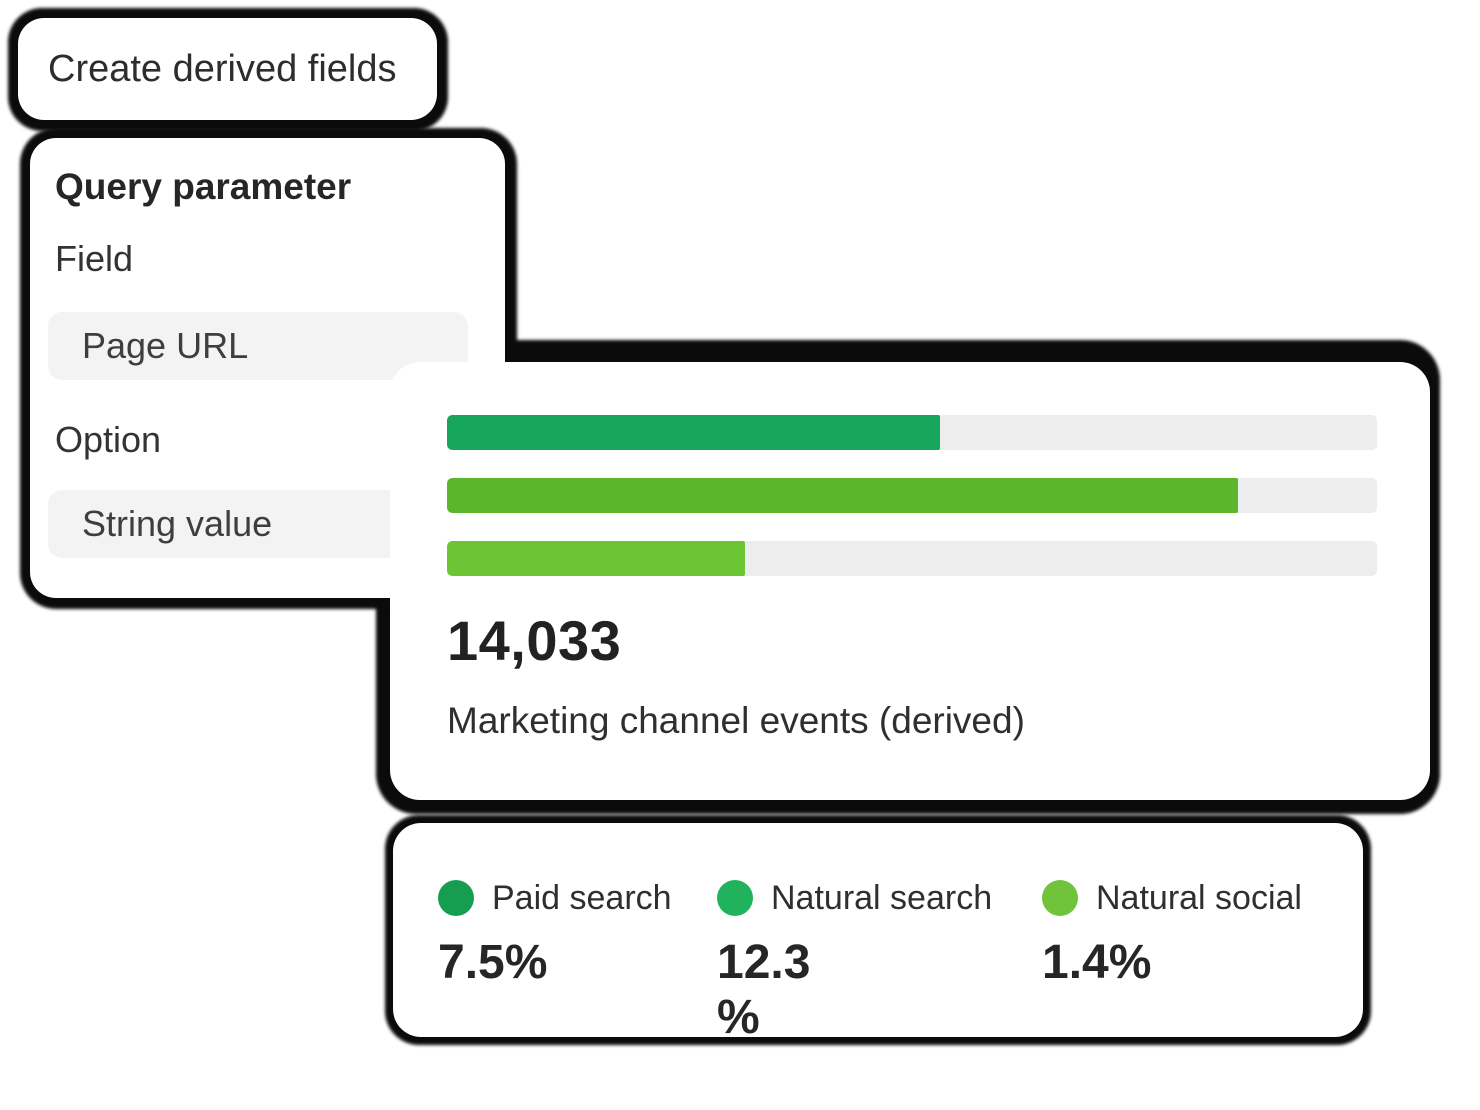 This screenshot has width=1480, height=1110. Describe the element at coordinates (596, 558) in the screenshot. I see `bar-fill-natural-social` at that location.